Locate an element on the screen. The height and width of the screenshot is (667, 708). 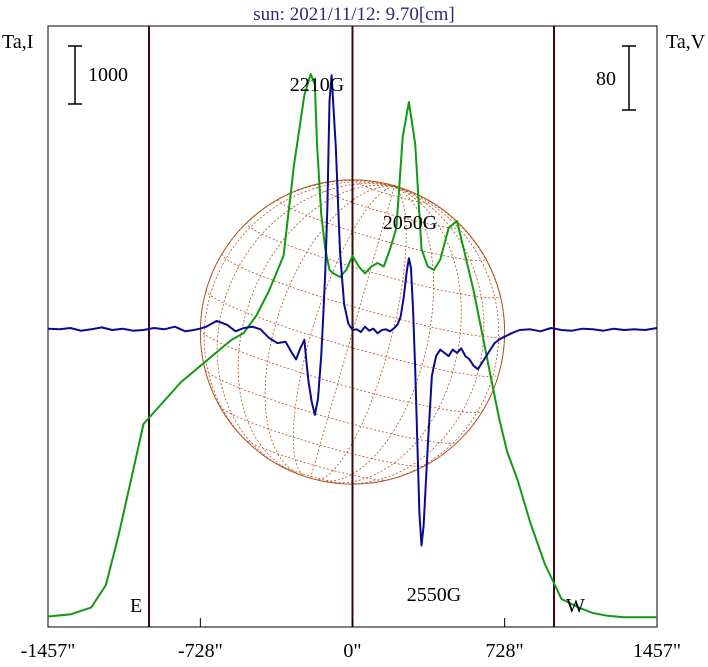
annotation-2210G: 2210G is located at coordinates (317, 85).